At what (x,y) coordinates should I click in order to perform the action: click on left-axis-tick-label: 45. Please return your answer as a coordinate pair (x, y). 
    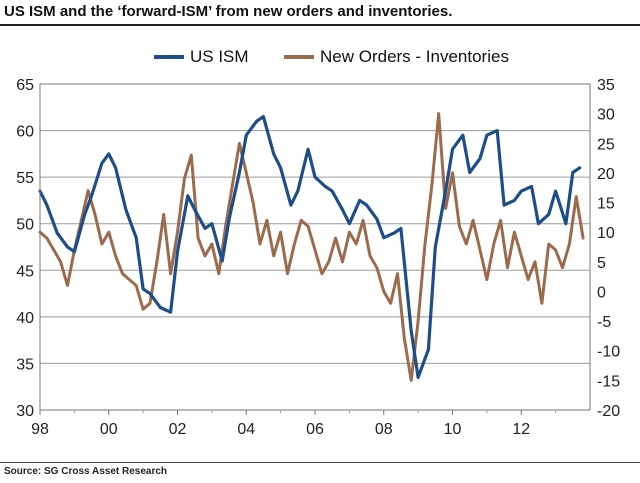
    Looking at the image, I should click on (25, 271).